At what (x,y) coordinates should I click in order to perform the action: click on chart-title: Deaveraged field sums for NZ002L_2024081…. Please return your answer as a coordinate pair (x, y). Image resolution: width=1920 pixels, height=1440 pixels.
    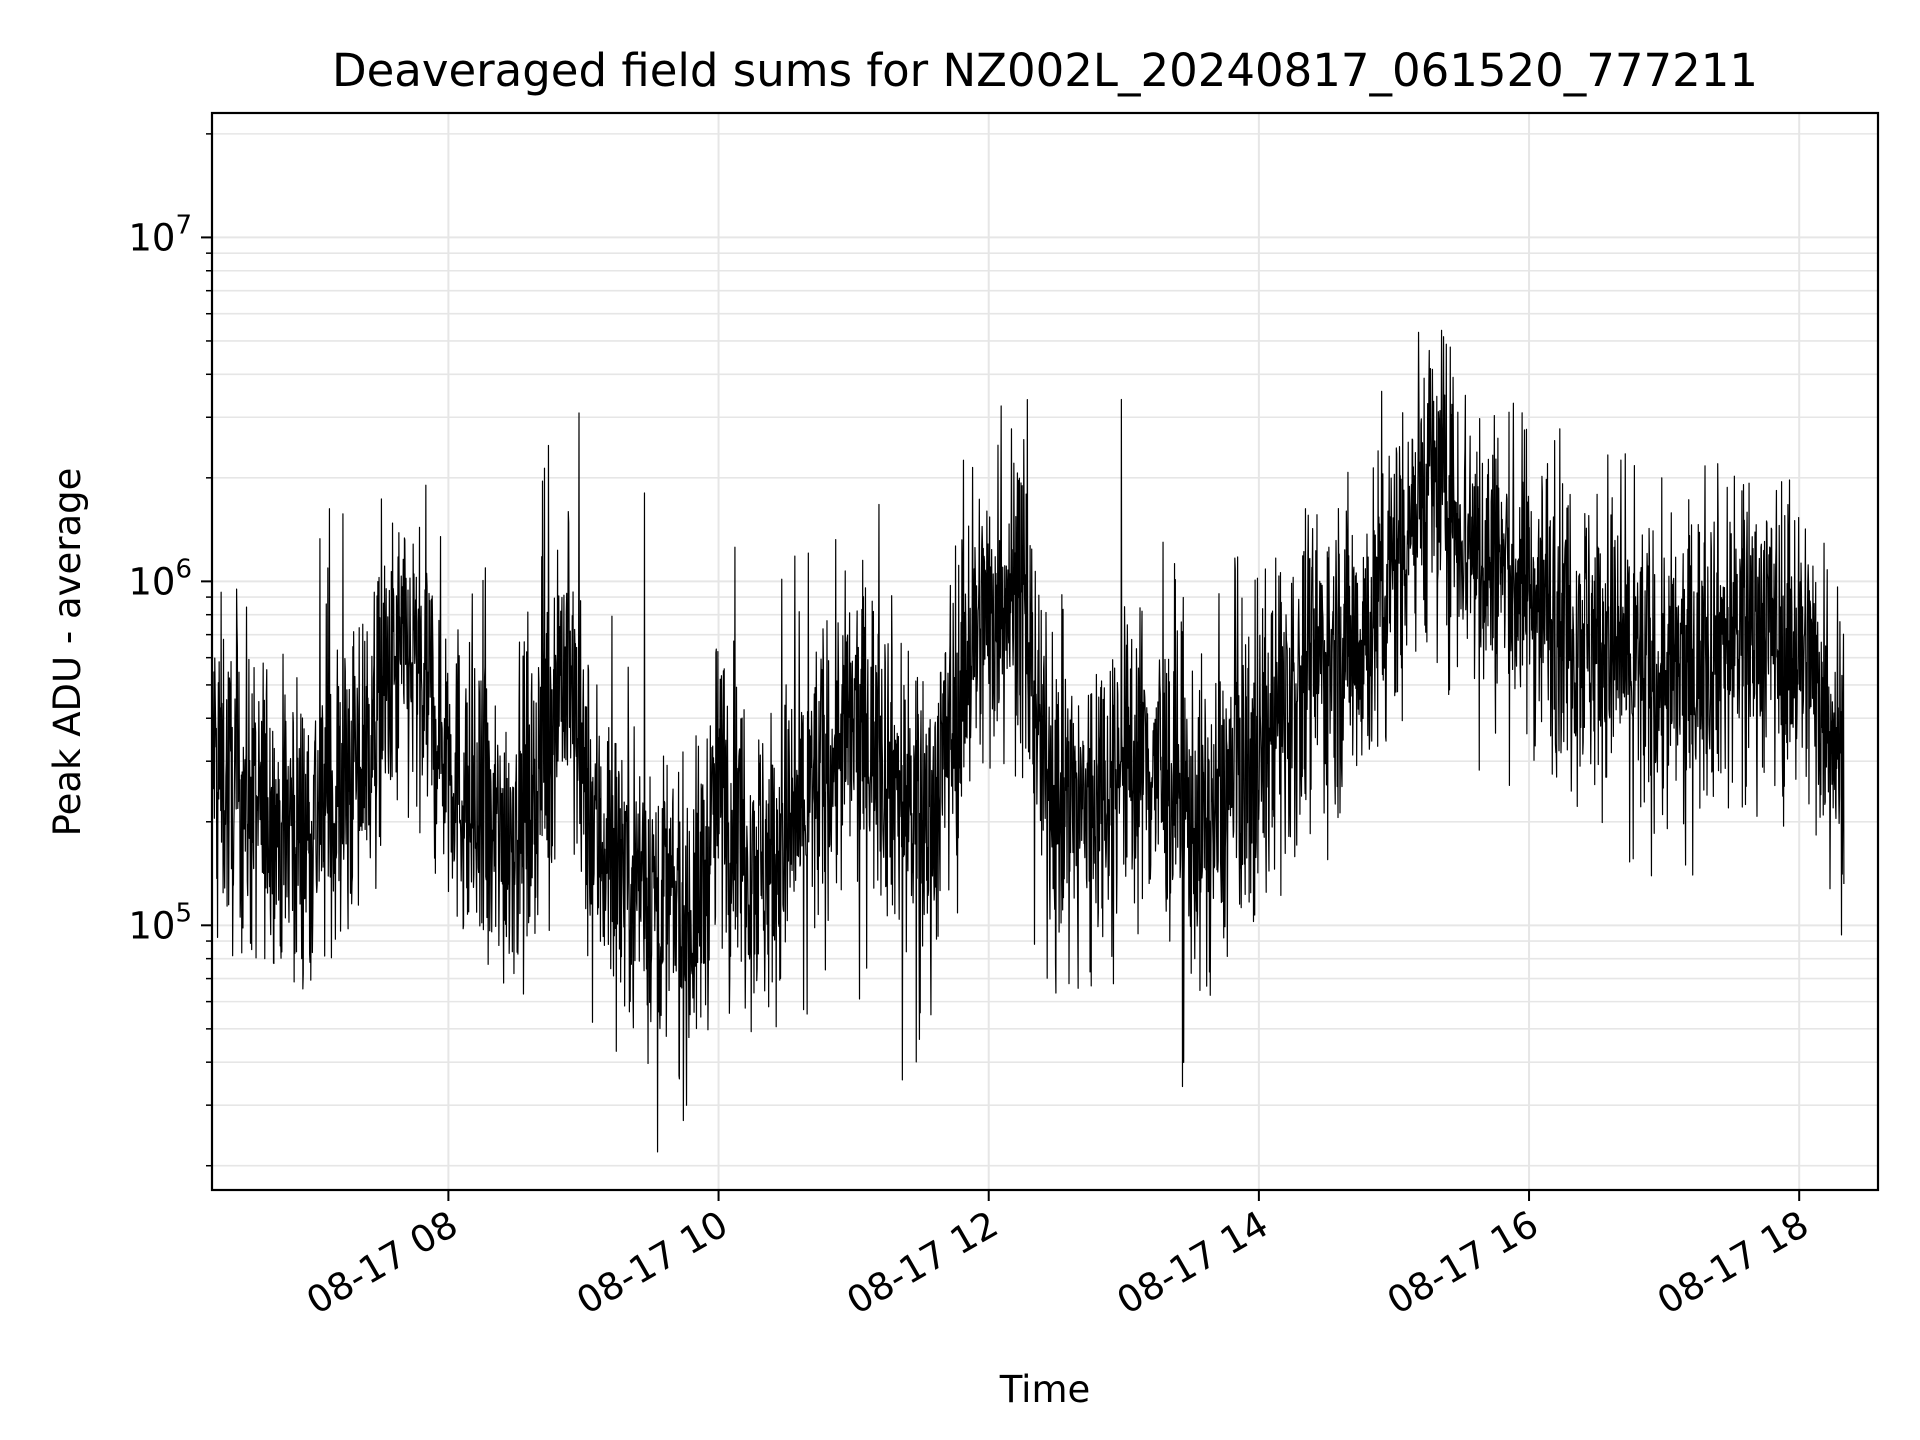
    Looking at the image, I should click on (1045, 70).